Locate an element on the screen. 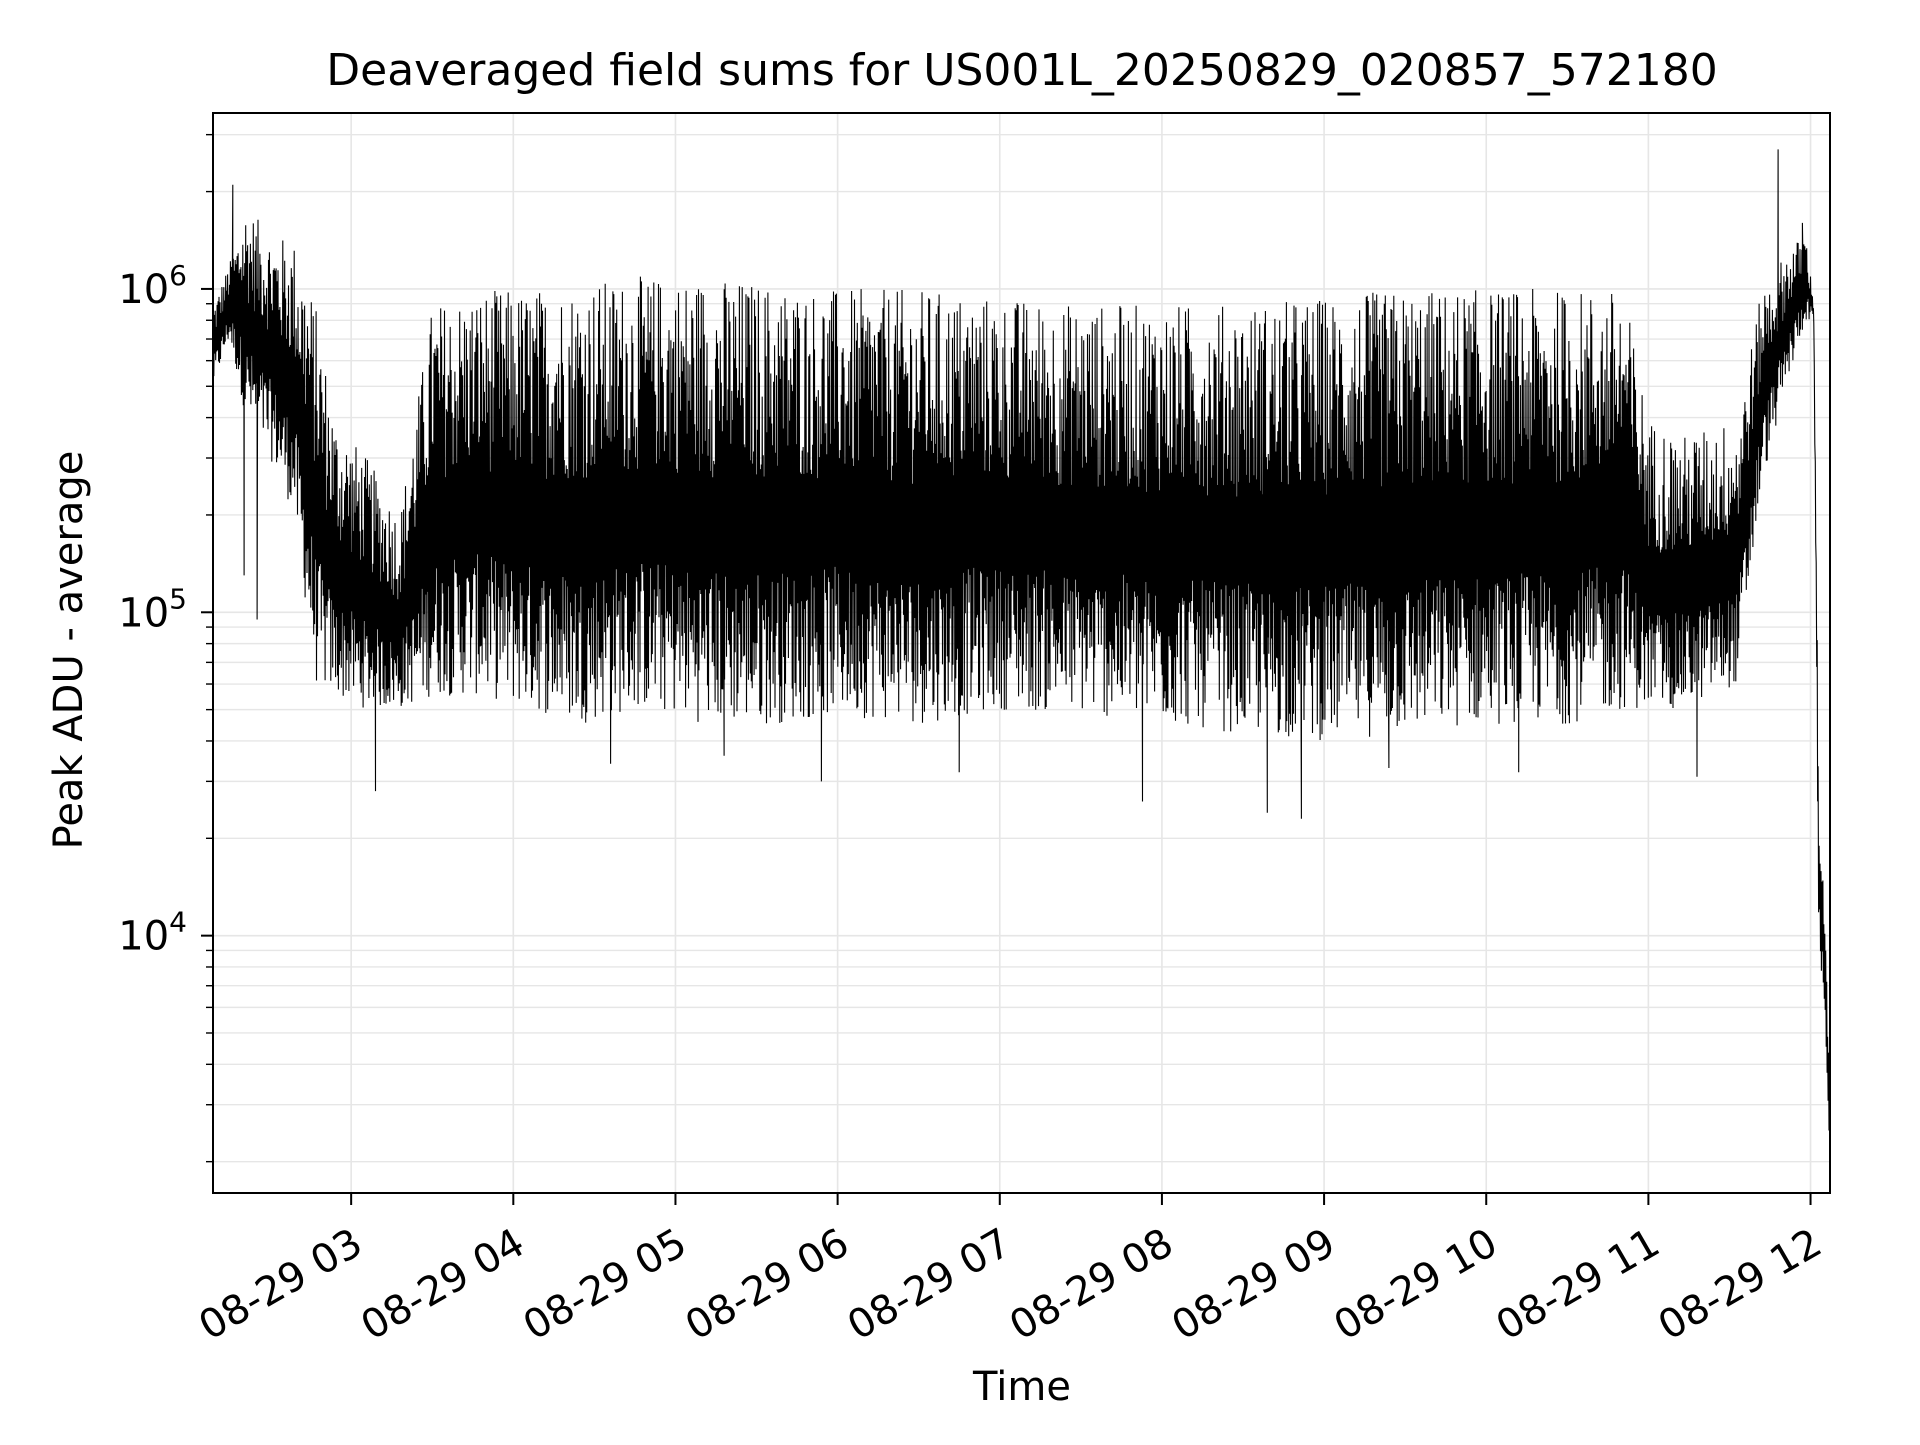 The image size is (1920, 1445). y-axis-label: Peak ADU - average is located at coordinates (69, 650).